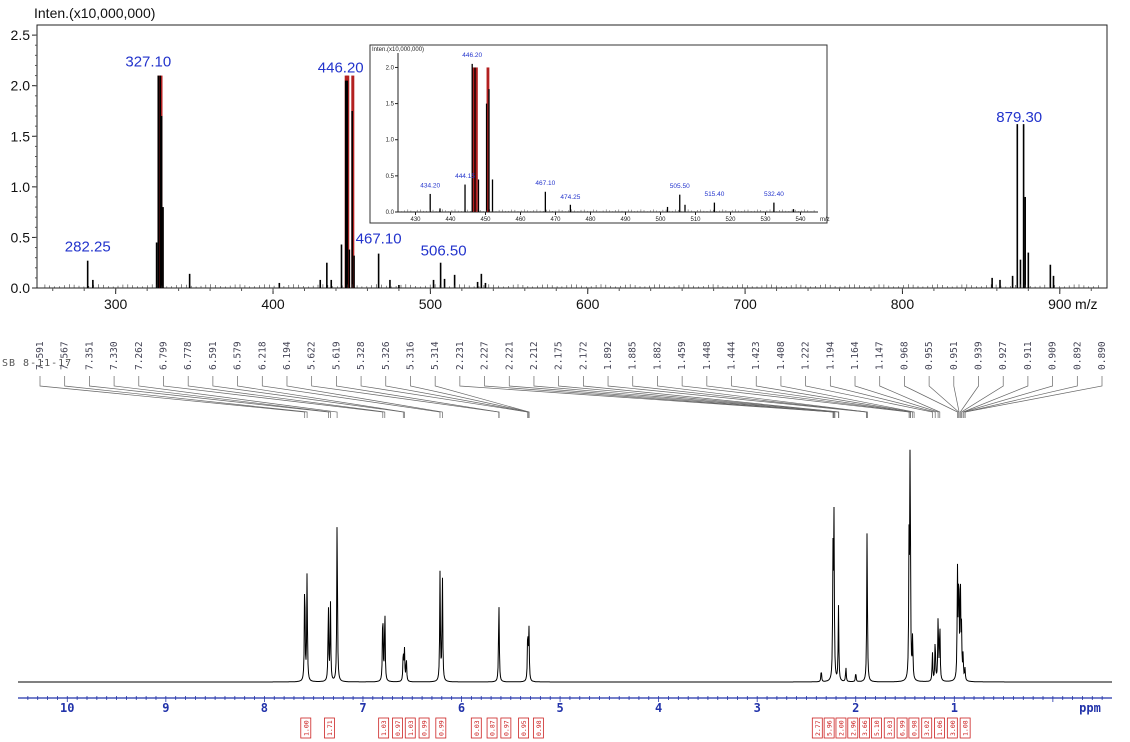 This screenshot has height=742, width=1130. What do you see at coordinates (633, 355) in the screenshot?
I see `nmr-shift-label: 1.885` at bounding box center [633, 355].